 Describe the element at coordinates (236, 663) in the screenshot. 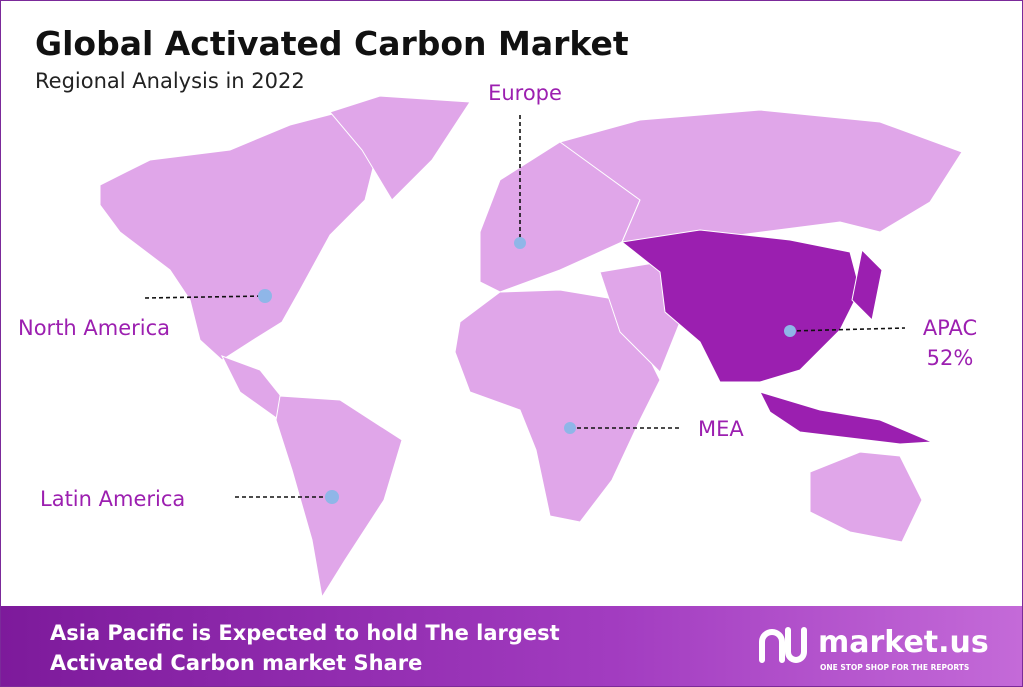

I see `footer-text: Activated Carbon market Share` at that location.